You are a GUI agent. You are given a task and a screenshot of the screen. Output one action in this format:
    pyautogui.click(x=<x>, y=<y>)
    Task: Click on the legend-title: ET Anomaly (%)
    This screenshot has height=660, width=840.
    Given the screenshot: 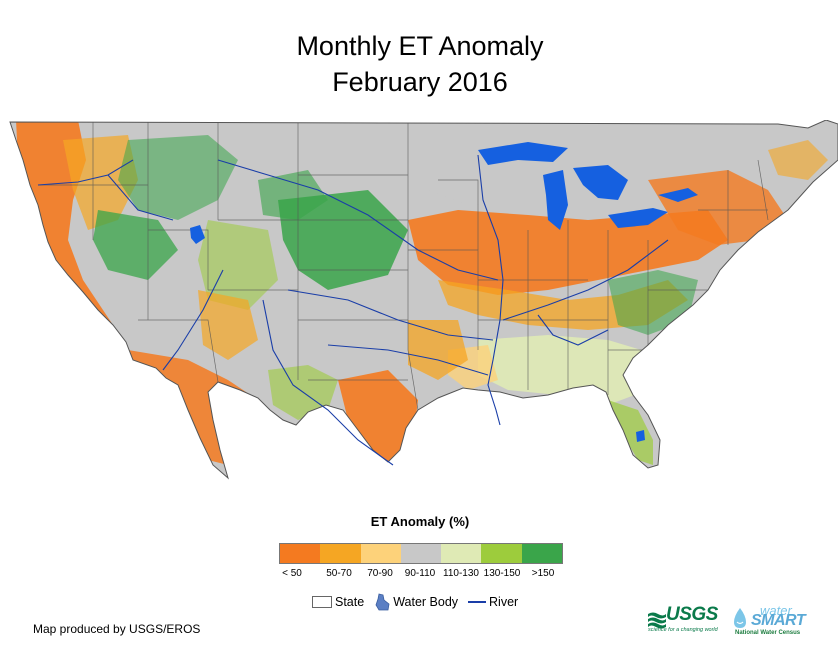 What is the action you would take?
    pyautogui.click(x=420, y=521)
    